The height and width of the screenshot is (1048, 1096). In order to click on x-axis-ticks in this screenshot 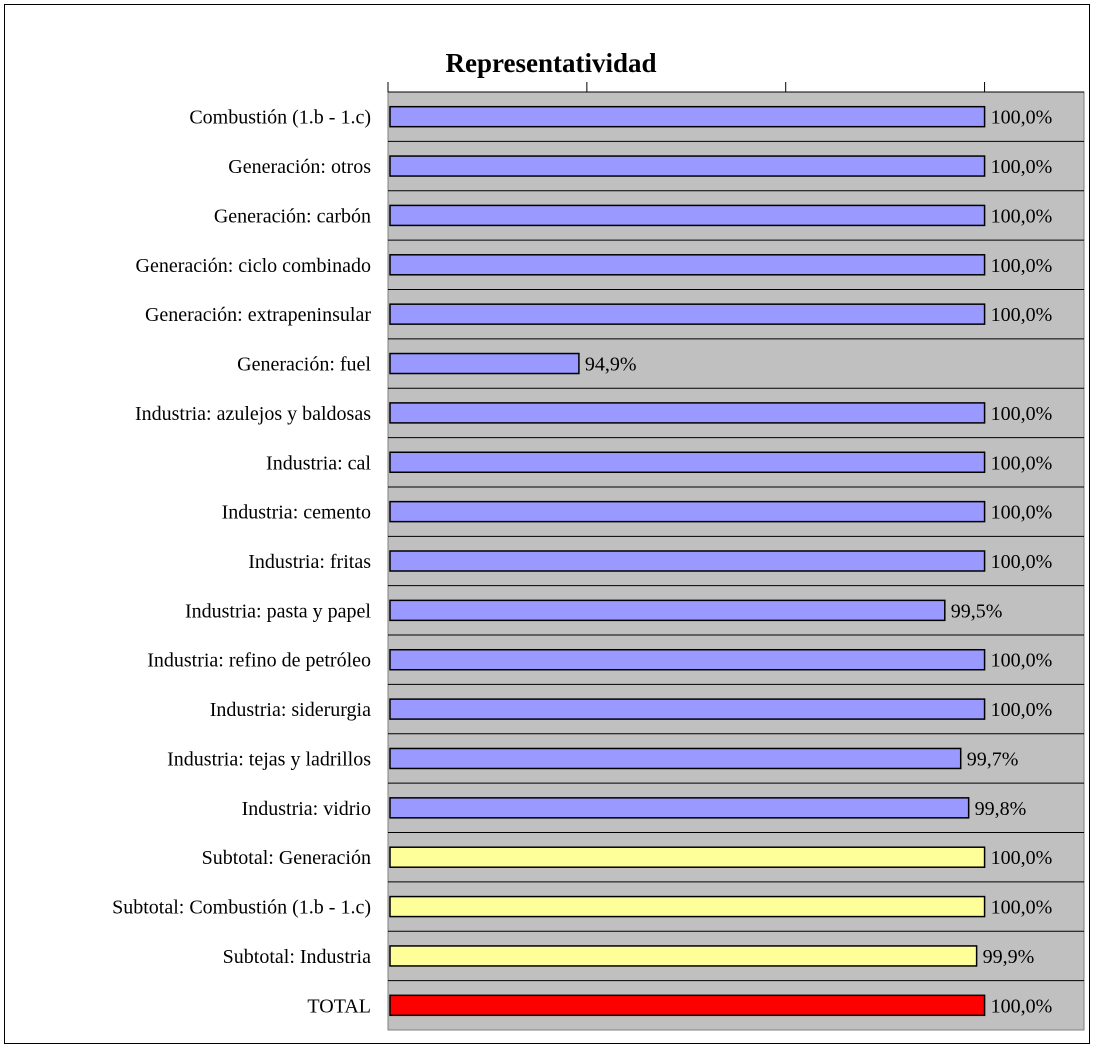, I will do `click(735, 87)`.